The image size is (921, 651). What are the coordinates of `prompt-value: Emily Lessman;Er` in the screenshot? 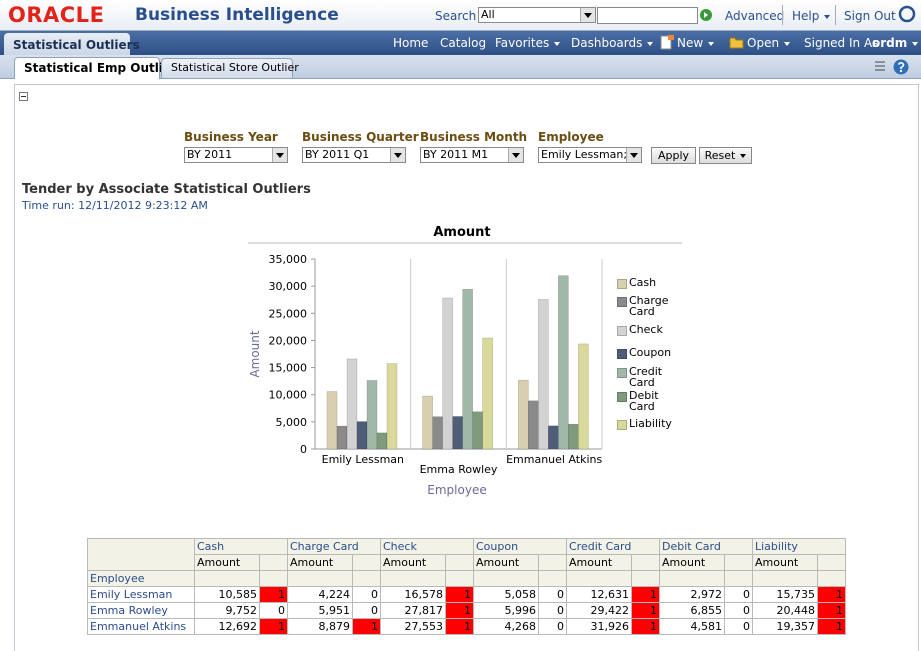 It's located at (590, 154).